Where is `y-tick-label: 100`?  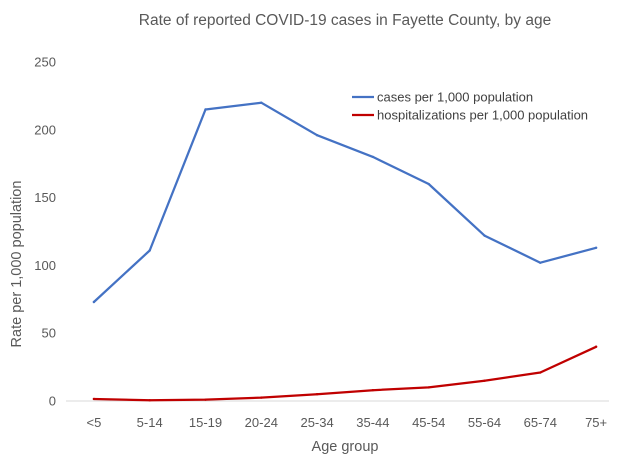 y-tick-label: 100 is located at coordinates (45, 265).